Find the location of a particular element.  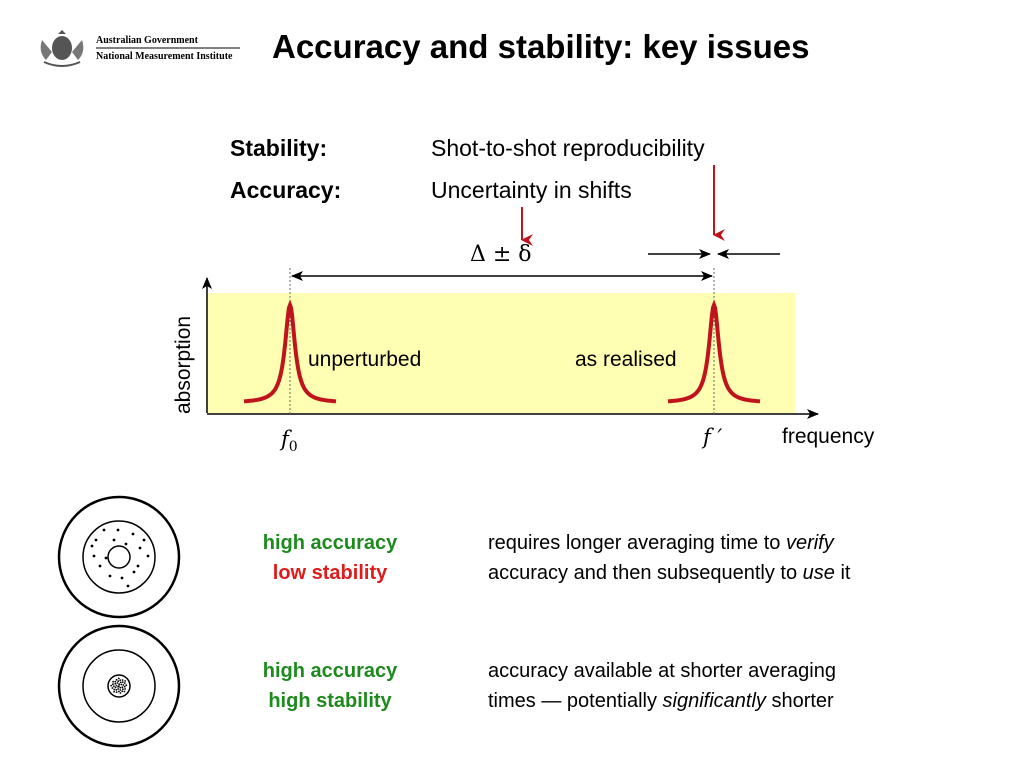

fprime-tick-label: f ′ is located at coordinates (713, 437).